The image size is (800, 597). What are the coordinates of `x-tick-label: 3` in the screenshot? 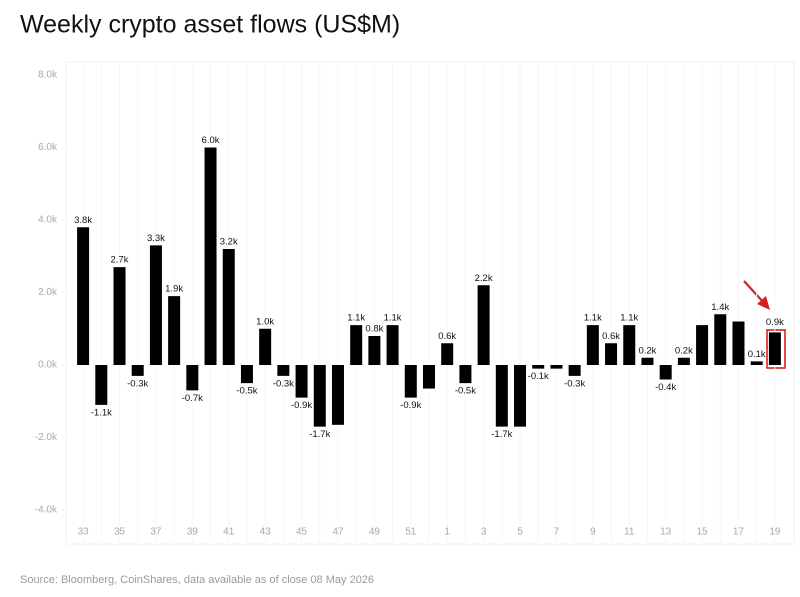 It's located at (484, 532).